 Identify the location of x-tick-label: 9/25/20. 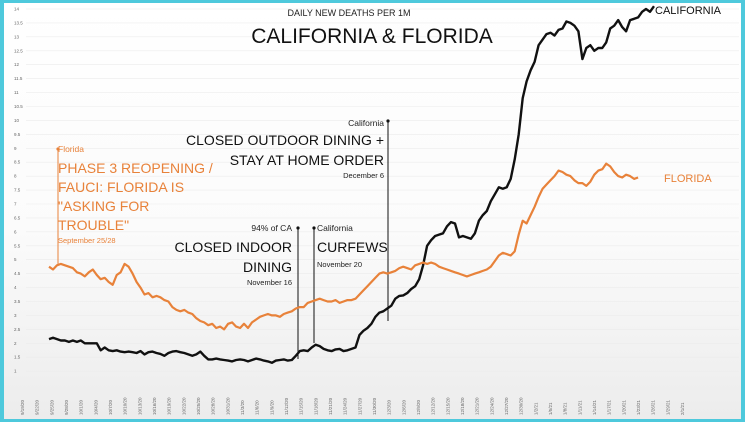
(51, 407).